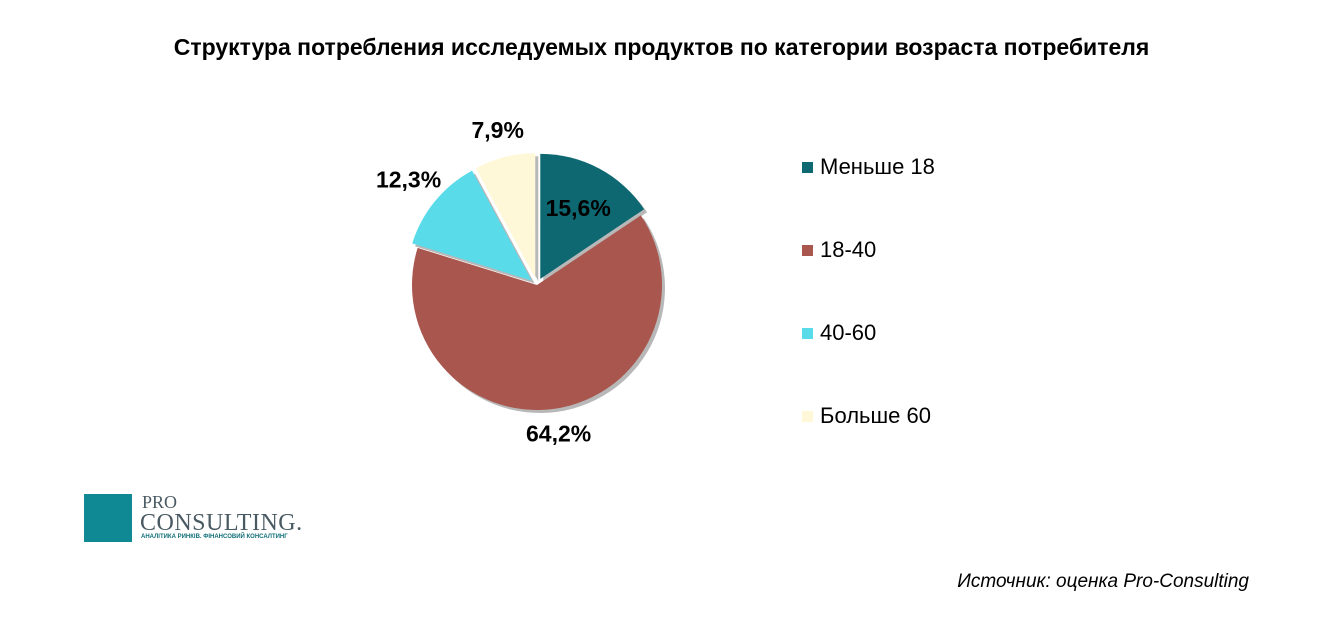 Image resolution: width=1341 pixels, height=626 pixels. What do you see at coordinates (877, 166) in the screenshot?
I see `legend-label-under-18: Меньше 18` at bounding box center [877, 166].